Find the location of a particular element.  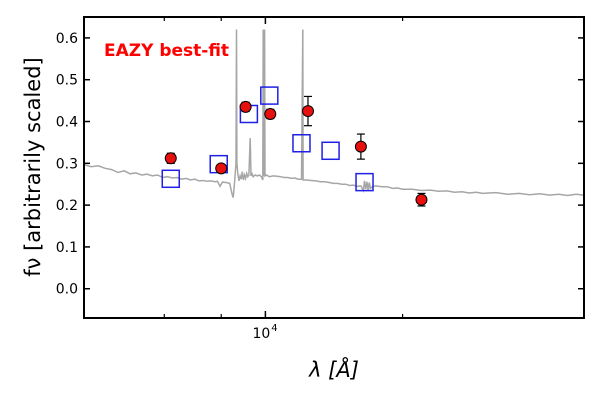

x-tick-label-exponent: 4 is located at coordinates (274, 328).